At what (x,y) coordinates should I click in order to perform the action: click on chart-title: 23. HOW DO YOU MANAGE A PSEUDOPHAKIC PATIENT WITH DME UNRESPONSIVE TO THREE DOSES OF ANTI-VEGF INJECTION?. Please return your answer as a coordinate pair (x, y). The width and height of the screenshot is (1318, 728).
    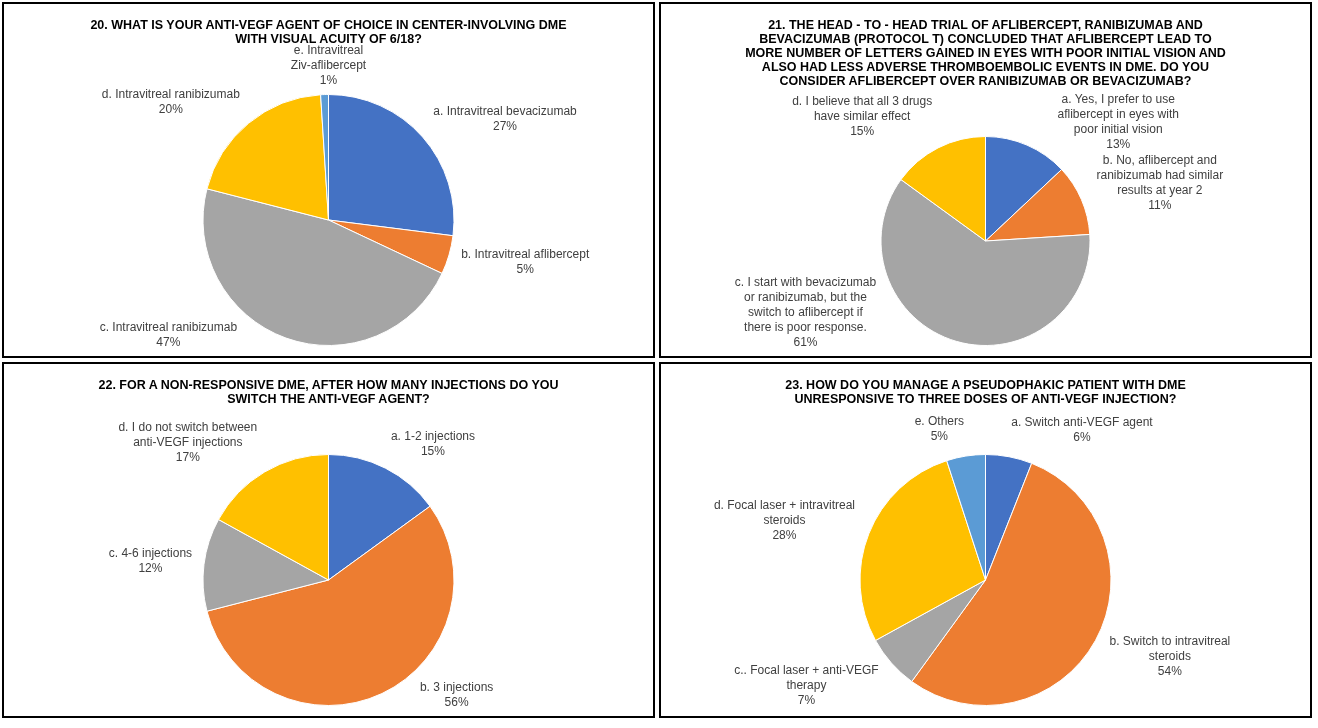
    Looking at the image, I should click on (985, 392).